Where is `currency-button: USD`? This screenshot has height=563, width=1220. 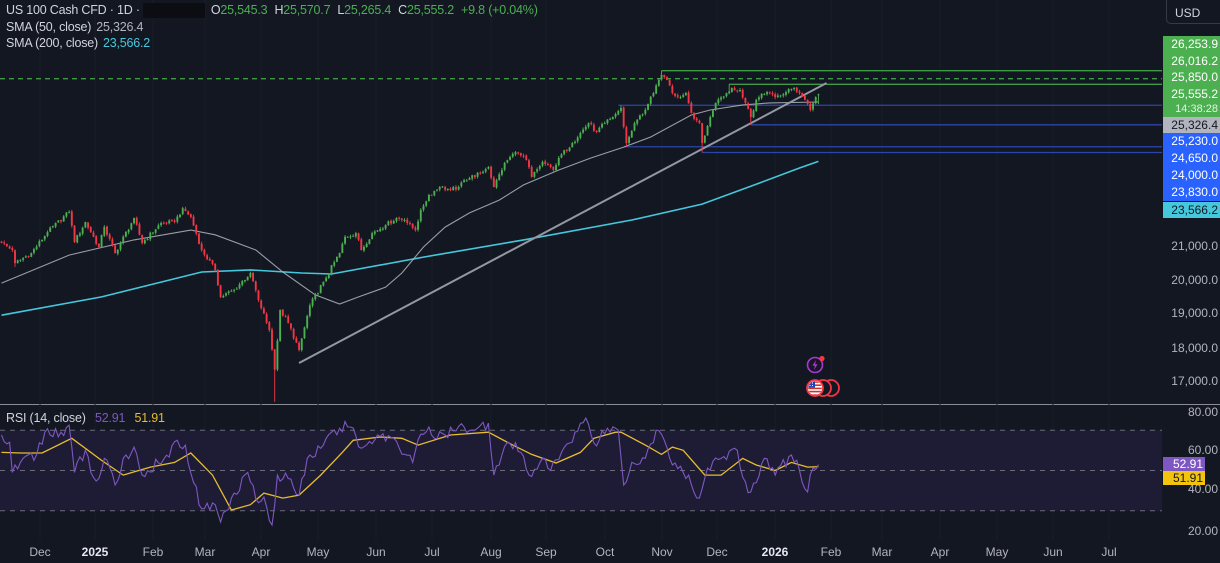 currency-button: USD is located at coordinates (1193, 12).